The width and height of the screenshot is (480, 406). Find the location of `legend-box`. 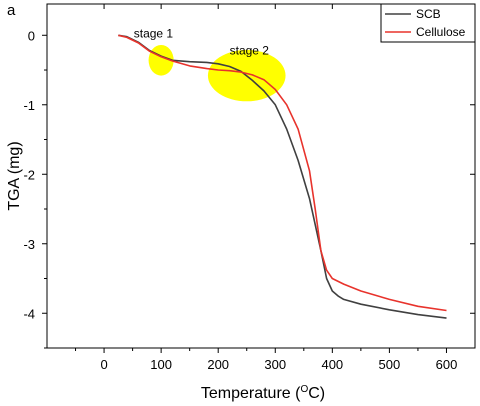

legend-box is located at coordinates (428, 23).